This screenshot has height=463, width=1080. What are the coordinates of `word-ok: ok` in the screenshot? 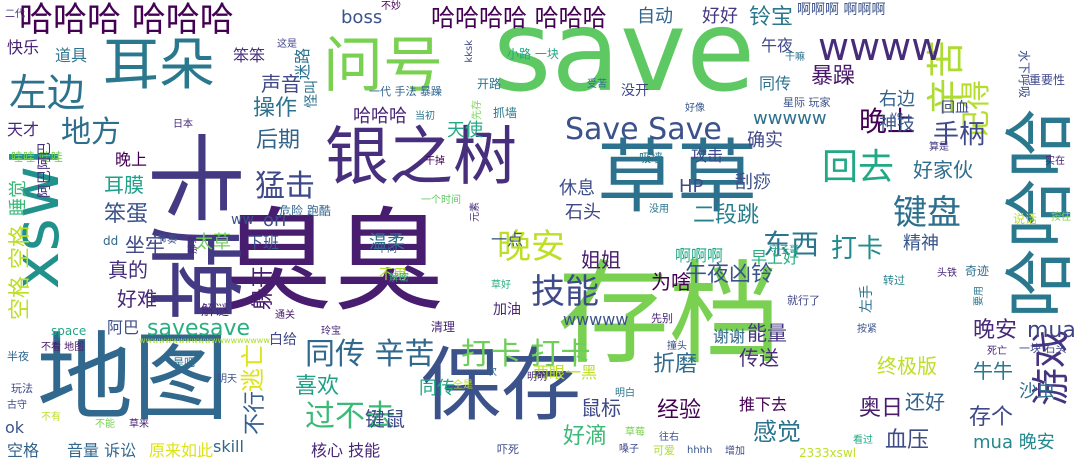 It's located at (15, 427).